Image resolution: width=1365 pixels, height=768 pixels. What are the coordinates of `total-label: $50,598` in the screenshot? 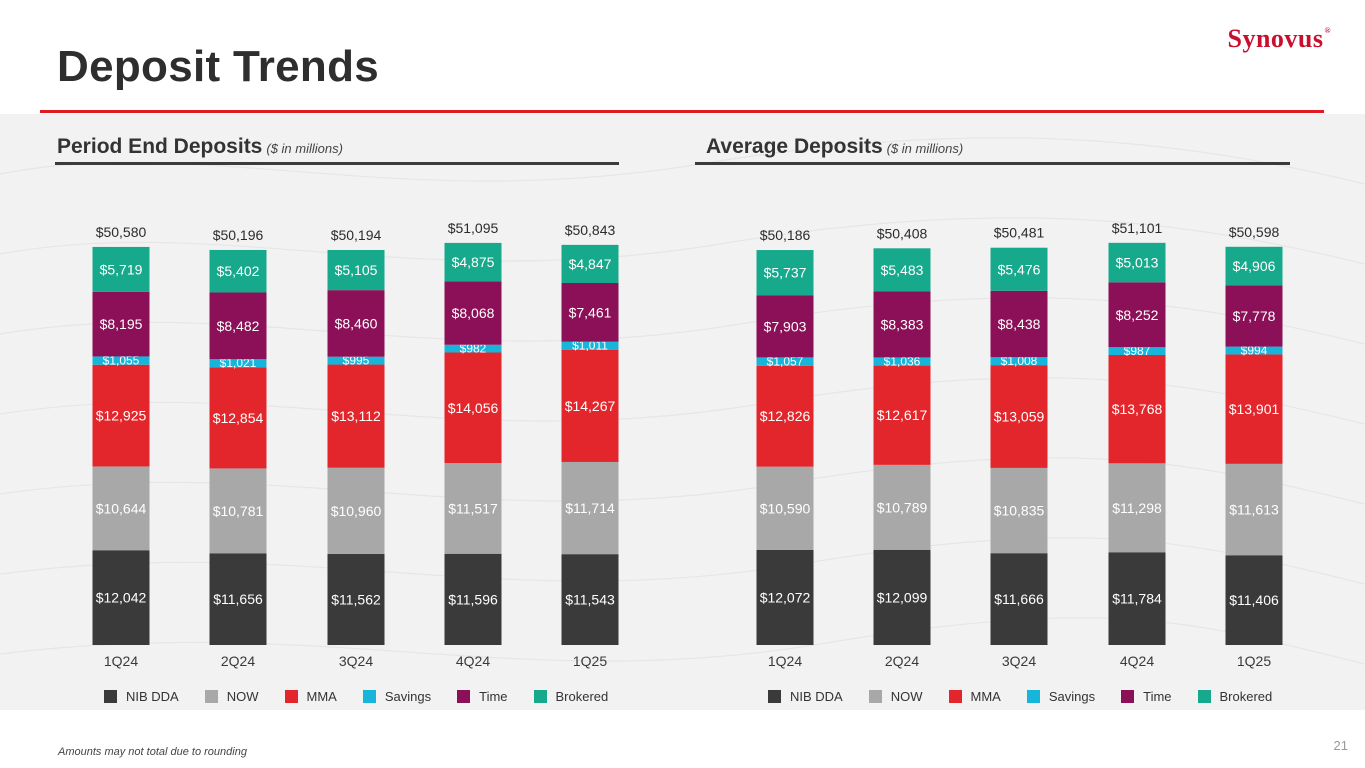 It's located at (1254, 232).